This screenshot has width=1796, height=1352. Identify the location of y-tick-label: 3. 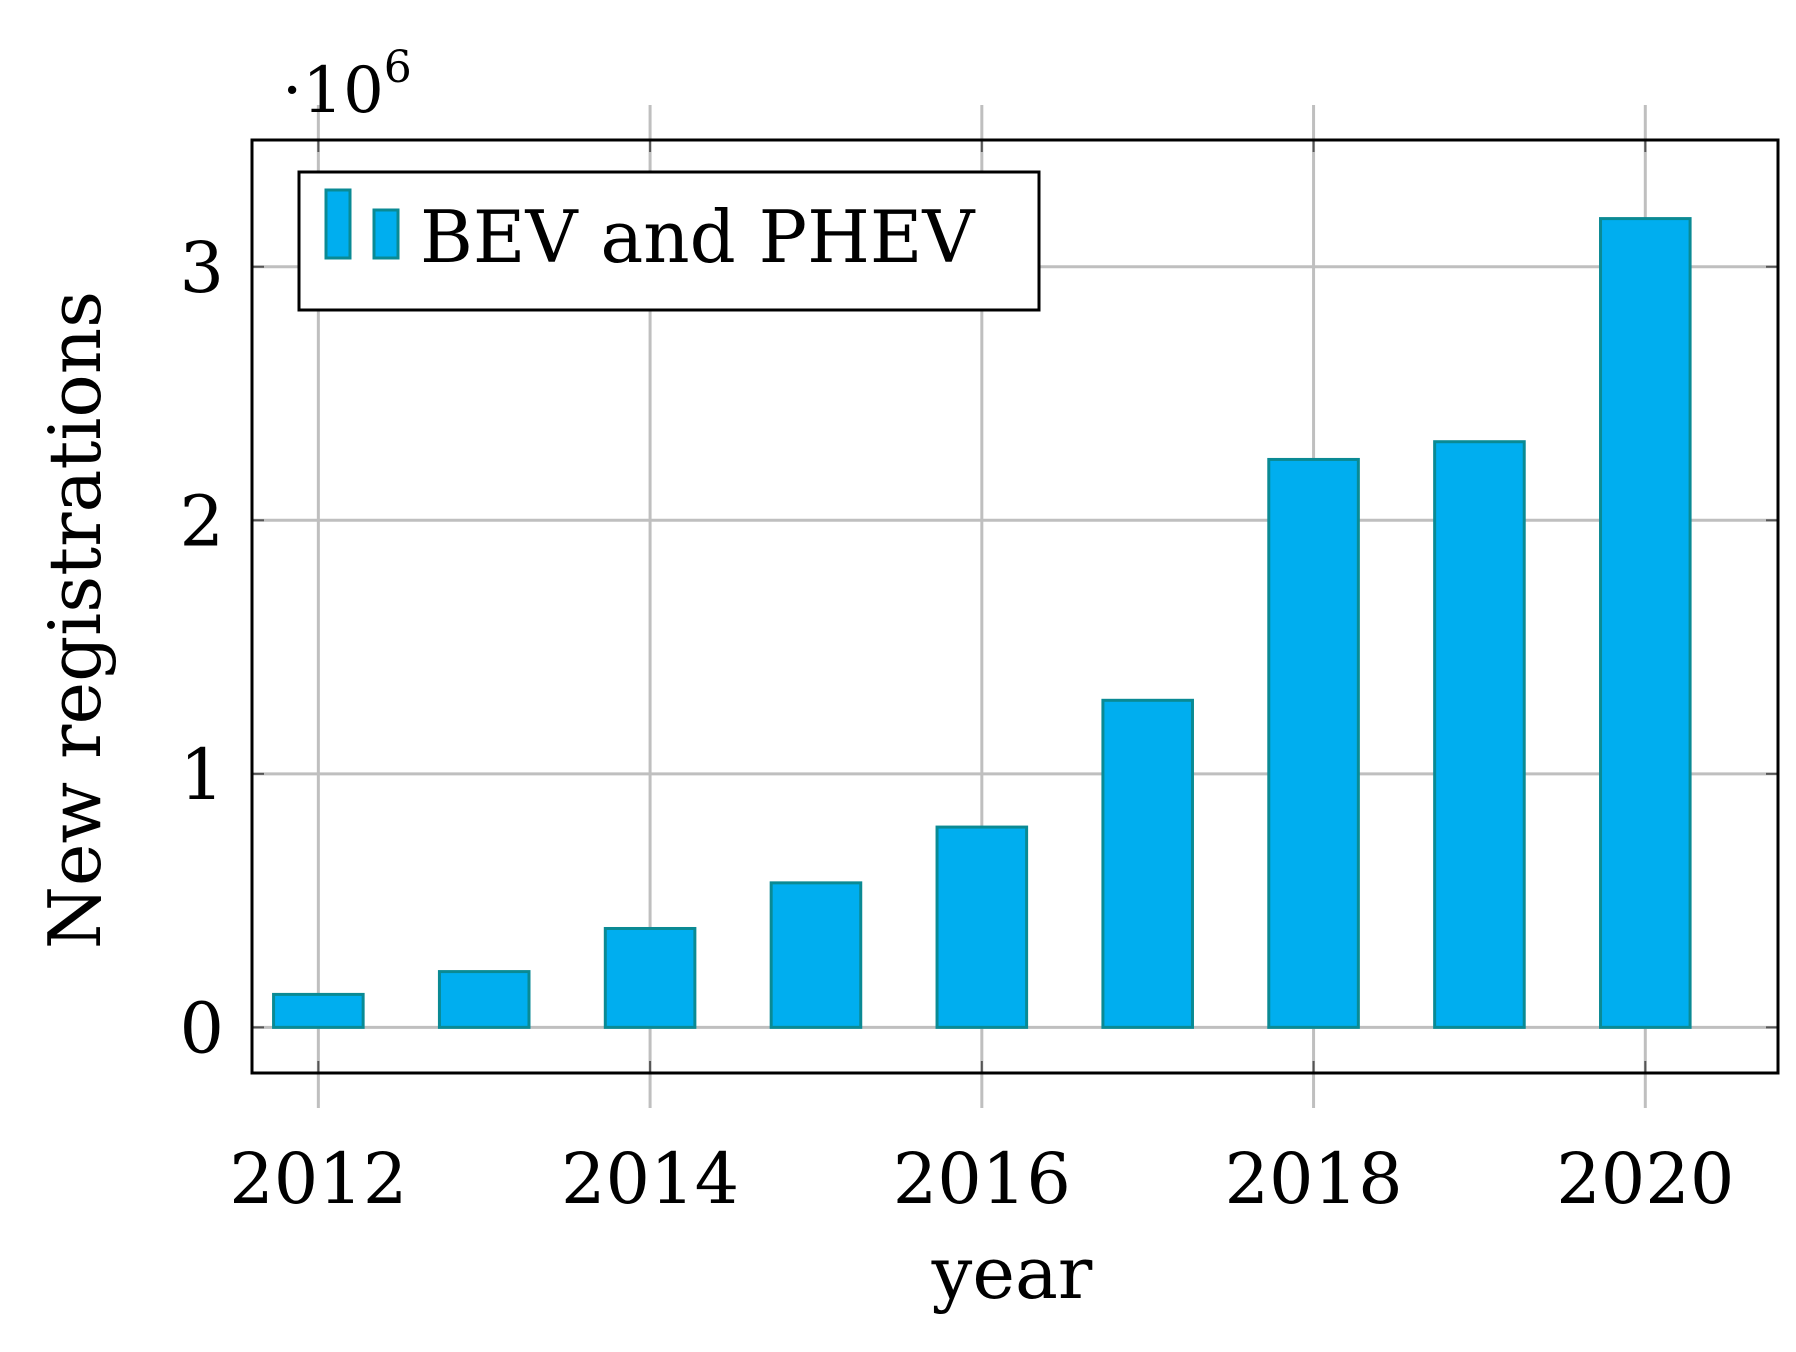
(201, 268).